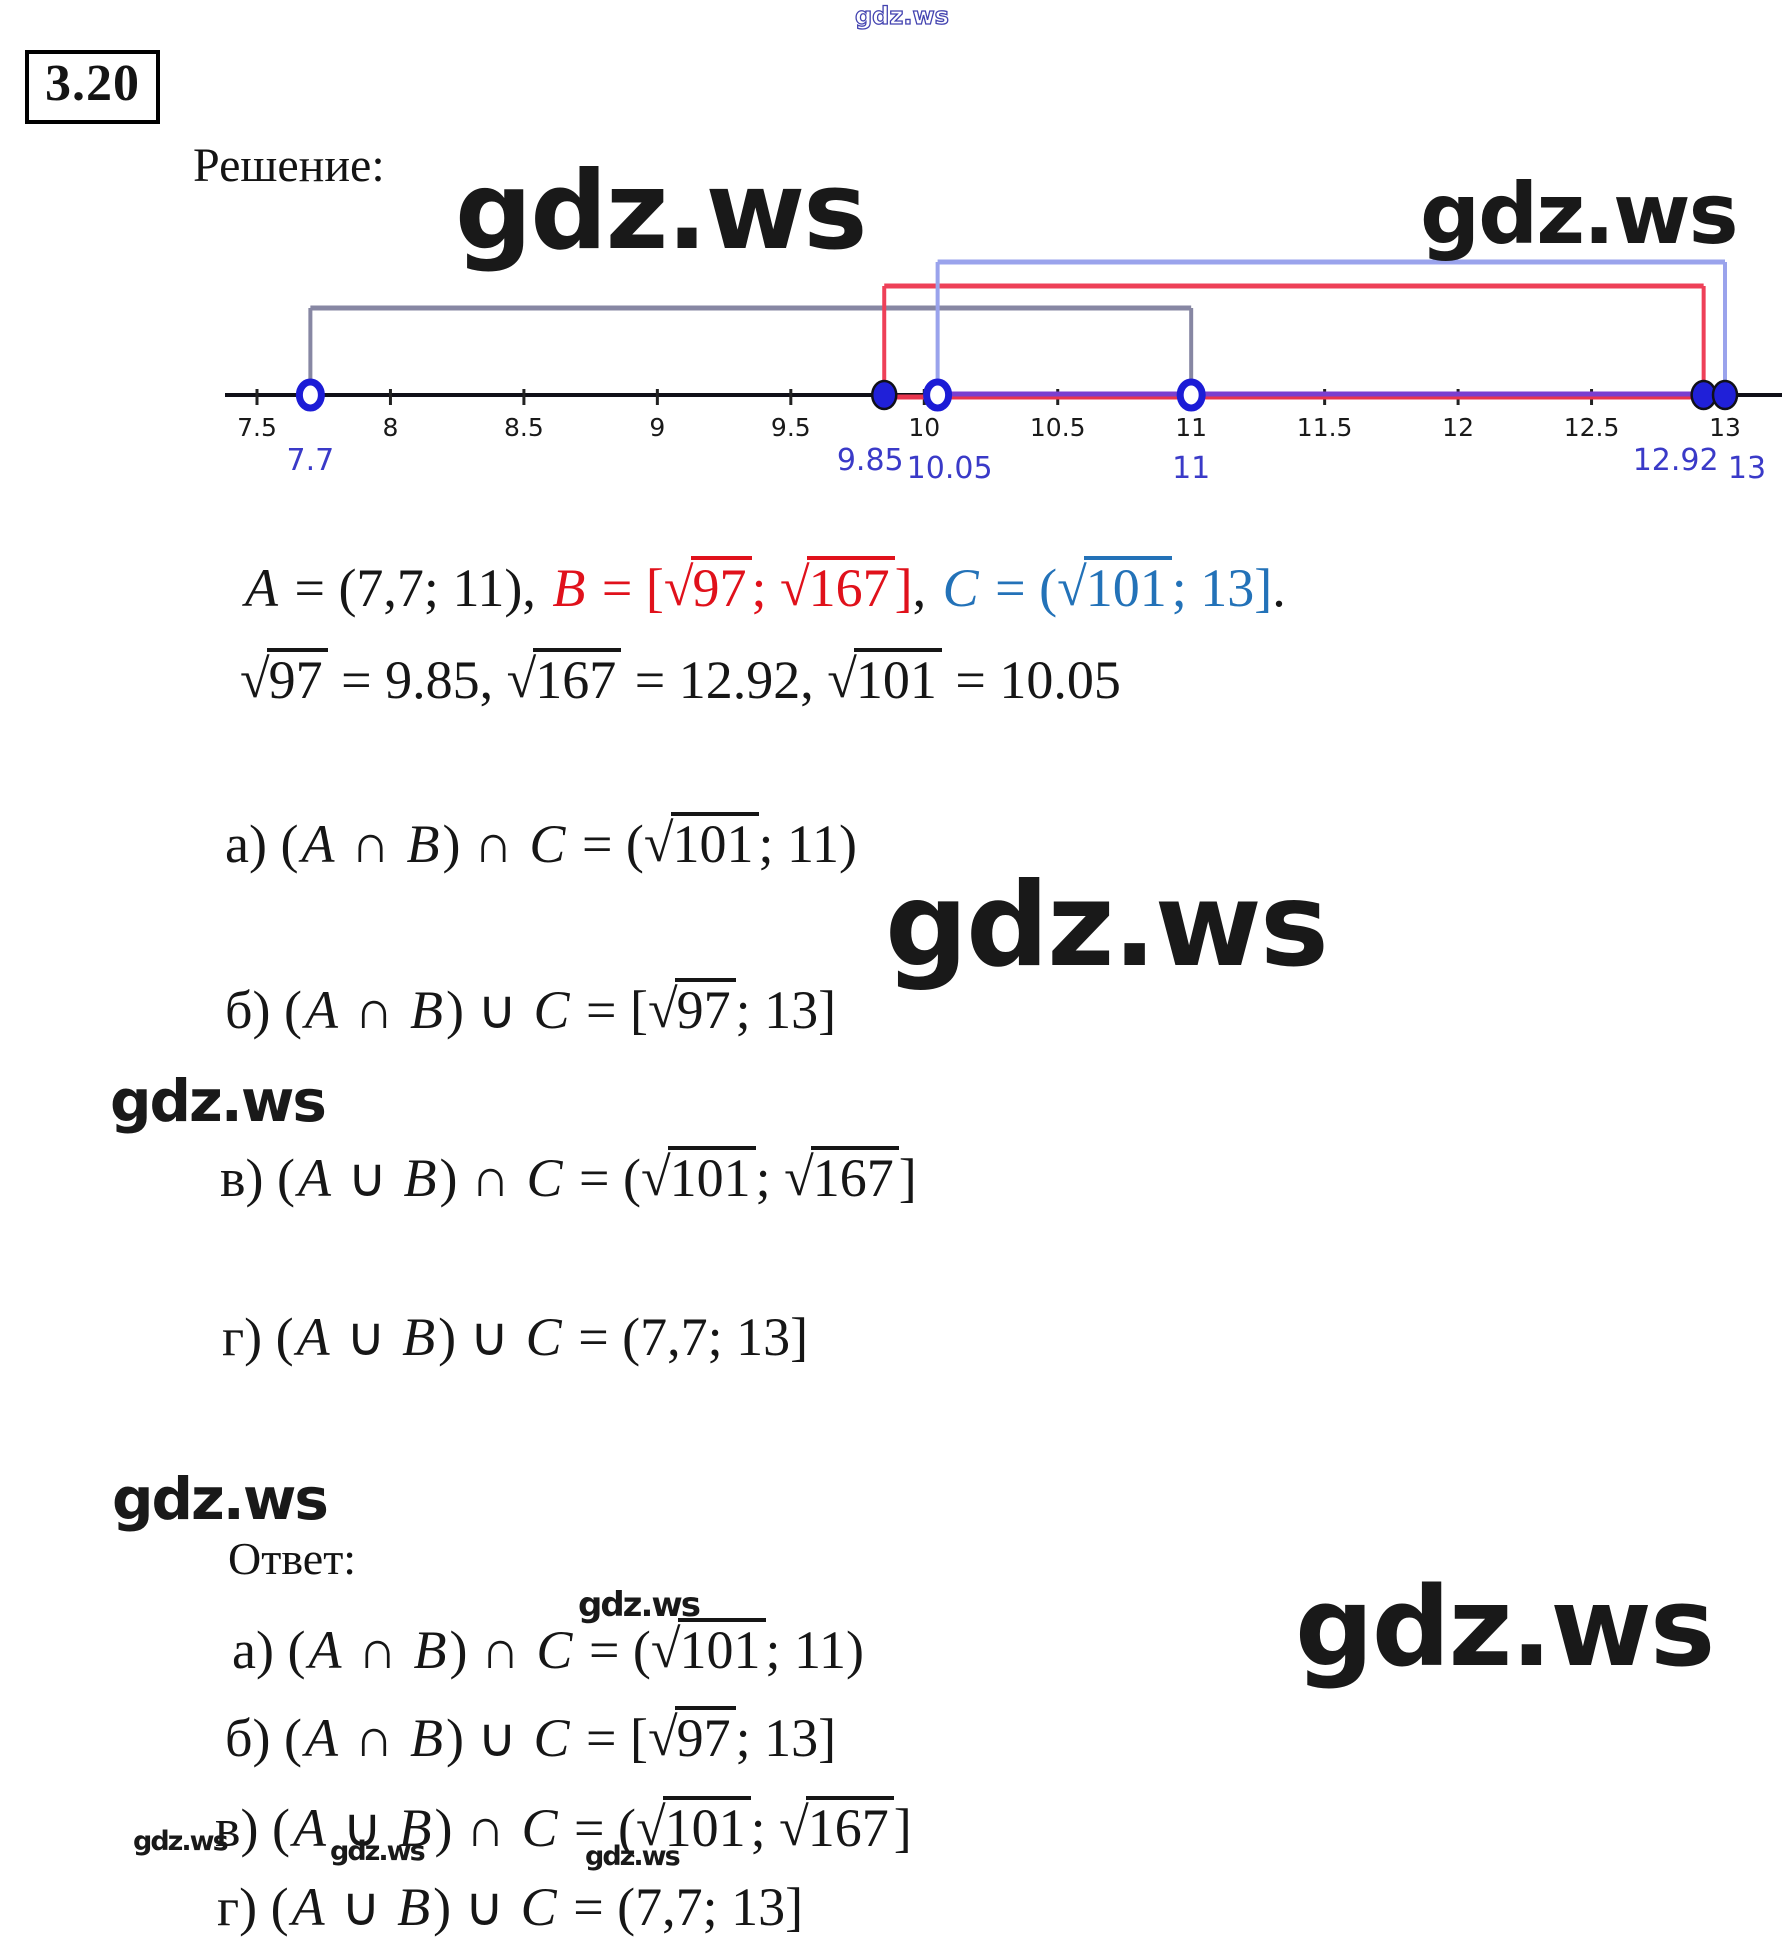  What do you see at coordinates (1725, 427) in the screenshot?
I see `tick-label: 13` at bounding box center [1725, 427].